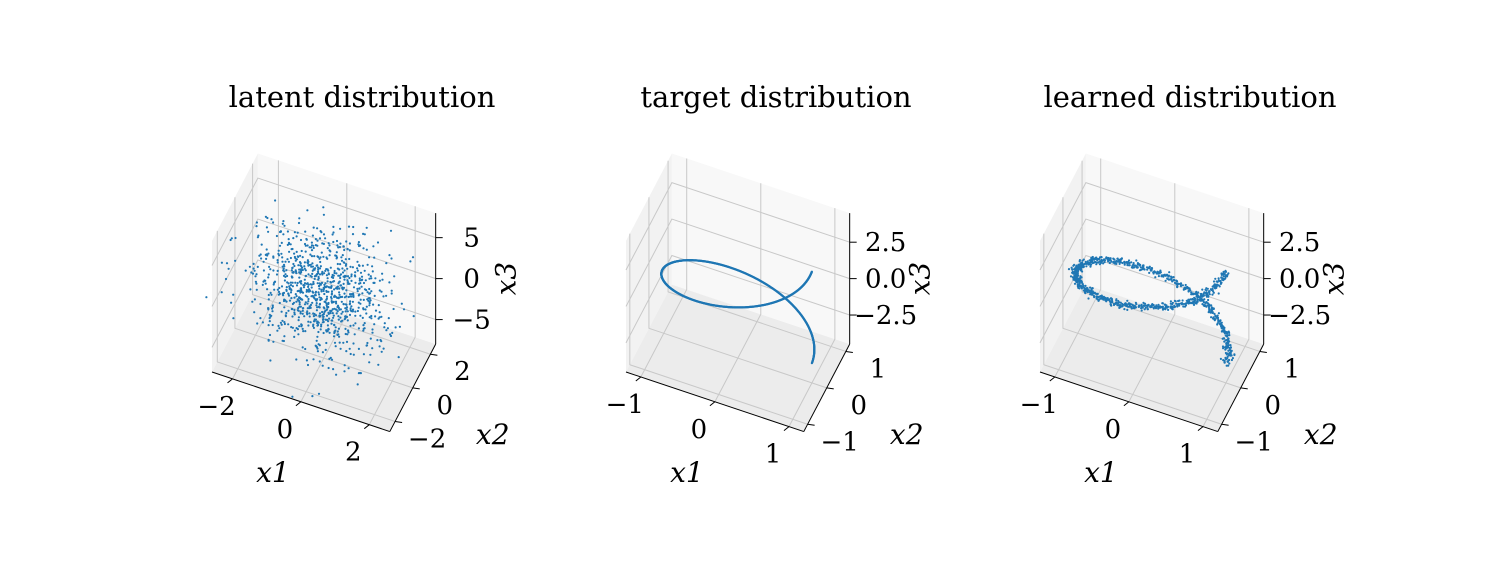 The width and height of the screenshot is (1512, 580). I want to click on y-tick-label: −2, so click(427, 439).